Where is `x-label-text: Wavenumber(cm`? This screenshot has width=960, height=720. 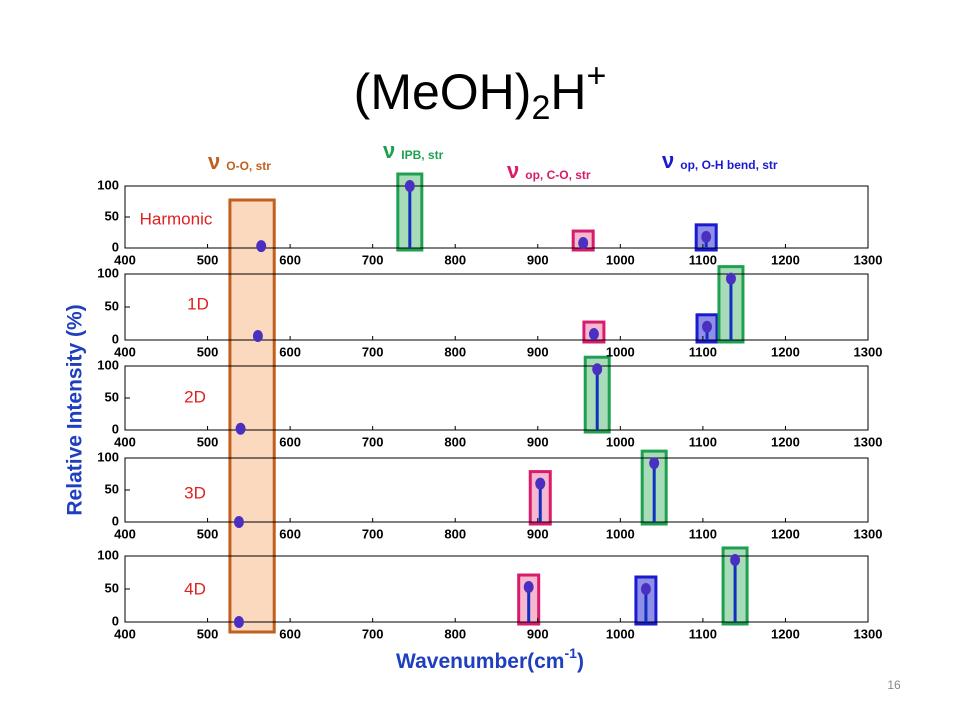
x-label-text: Wavenumber(cm is located at coordinates (480, 661).